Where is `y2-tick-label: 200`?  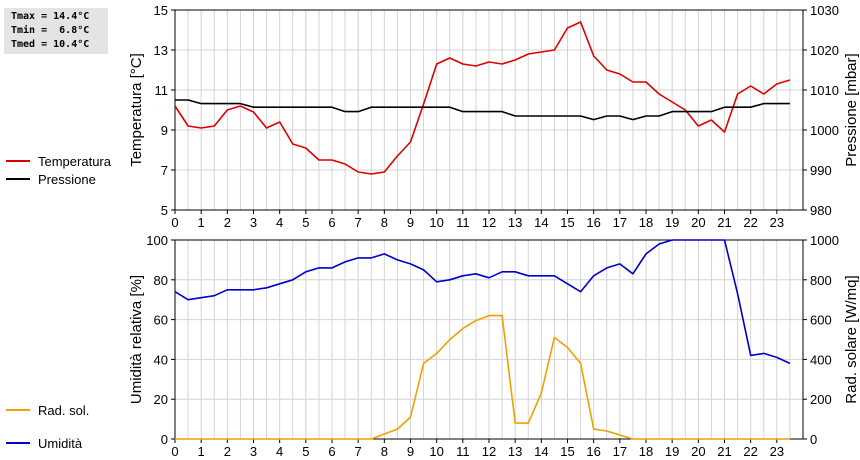
y2-tick-label: 200 is located at coordinates (821, 399).